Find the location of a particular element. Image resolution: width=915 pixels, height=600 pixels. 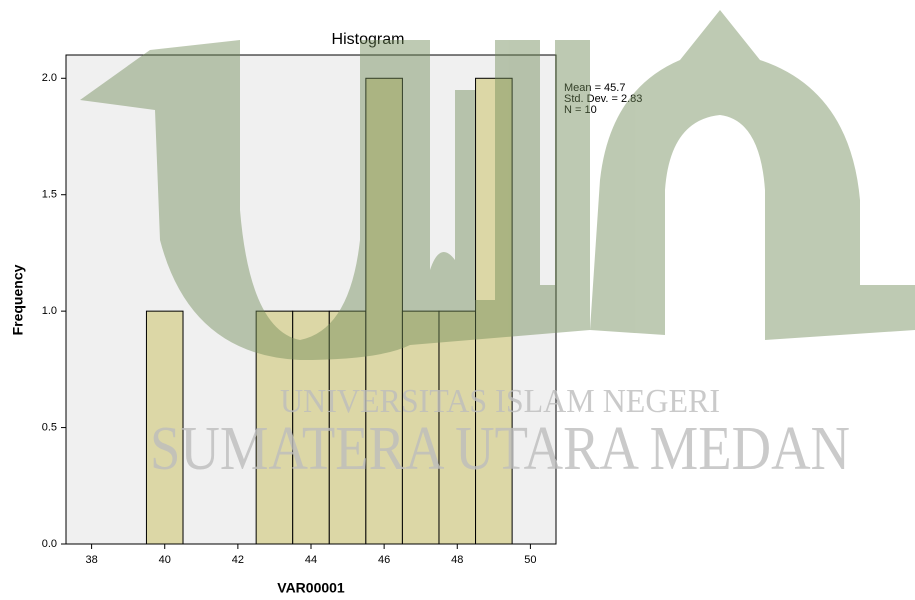

stats-text: Std. Dev. = 2.83 is located at coordinates (603, 99).